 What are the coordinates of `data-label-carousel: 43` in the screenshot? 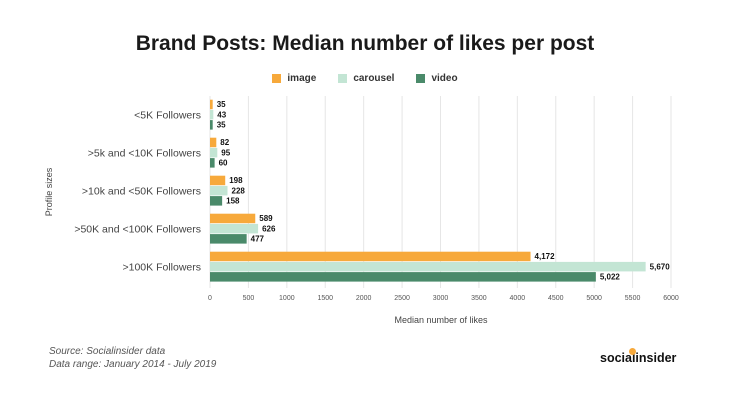 It's located at (221, 114).